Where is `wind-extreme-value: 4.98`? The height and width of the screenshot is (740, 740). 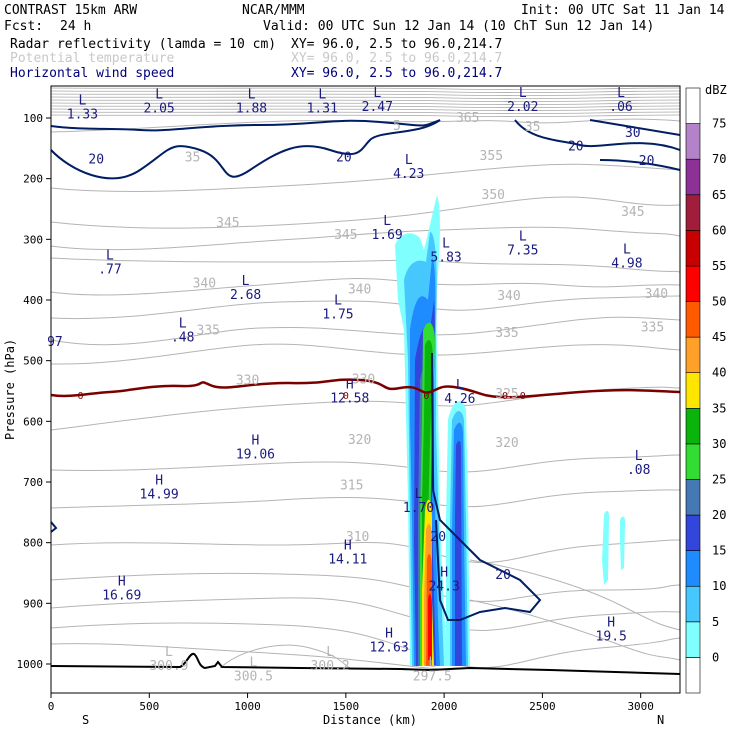
wind-extreme-value: 4.98 is located at coordinates (626, 264).